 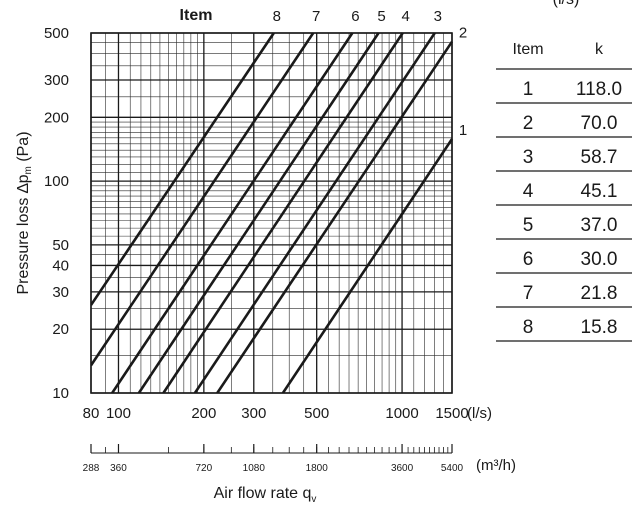 I want to click on table-cell-k: 30.0, so click(x=599, y=259).